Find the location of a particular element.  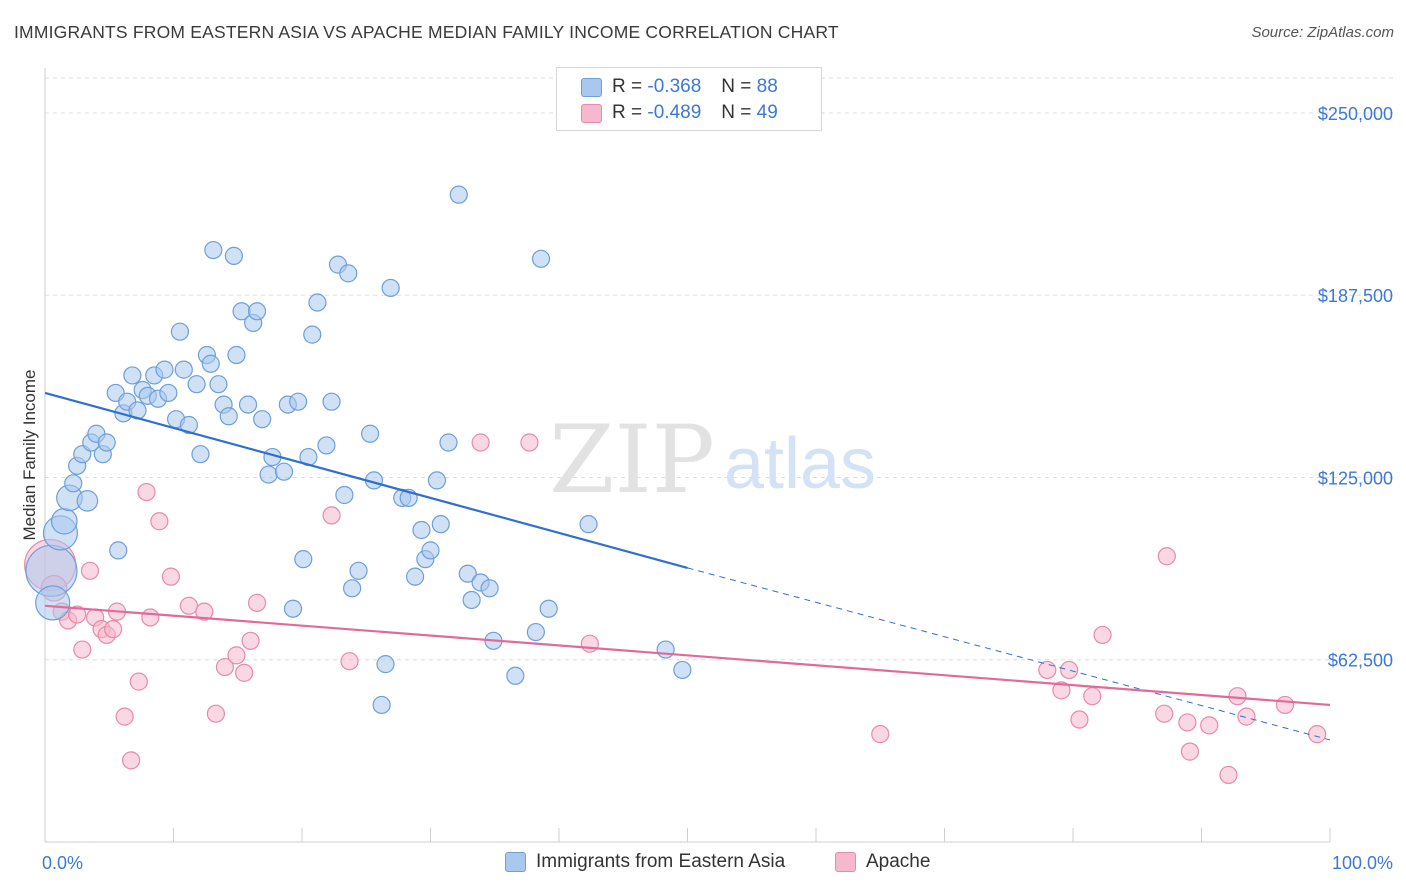

watermark-zip: ZIP is located at coordinates (632, 460).